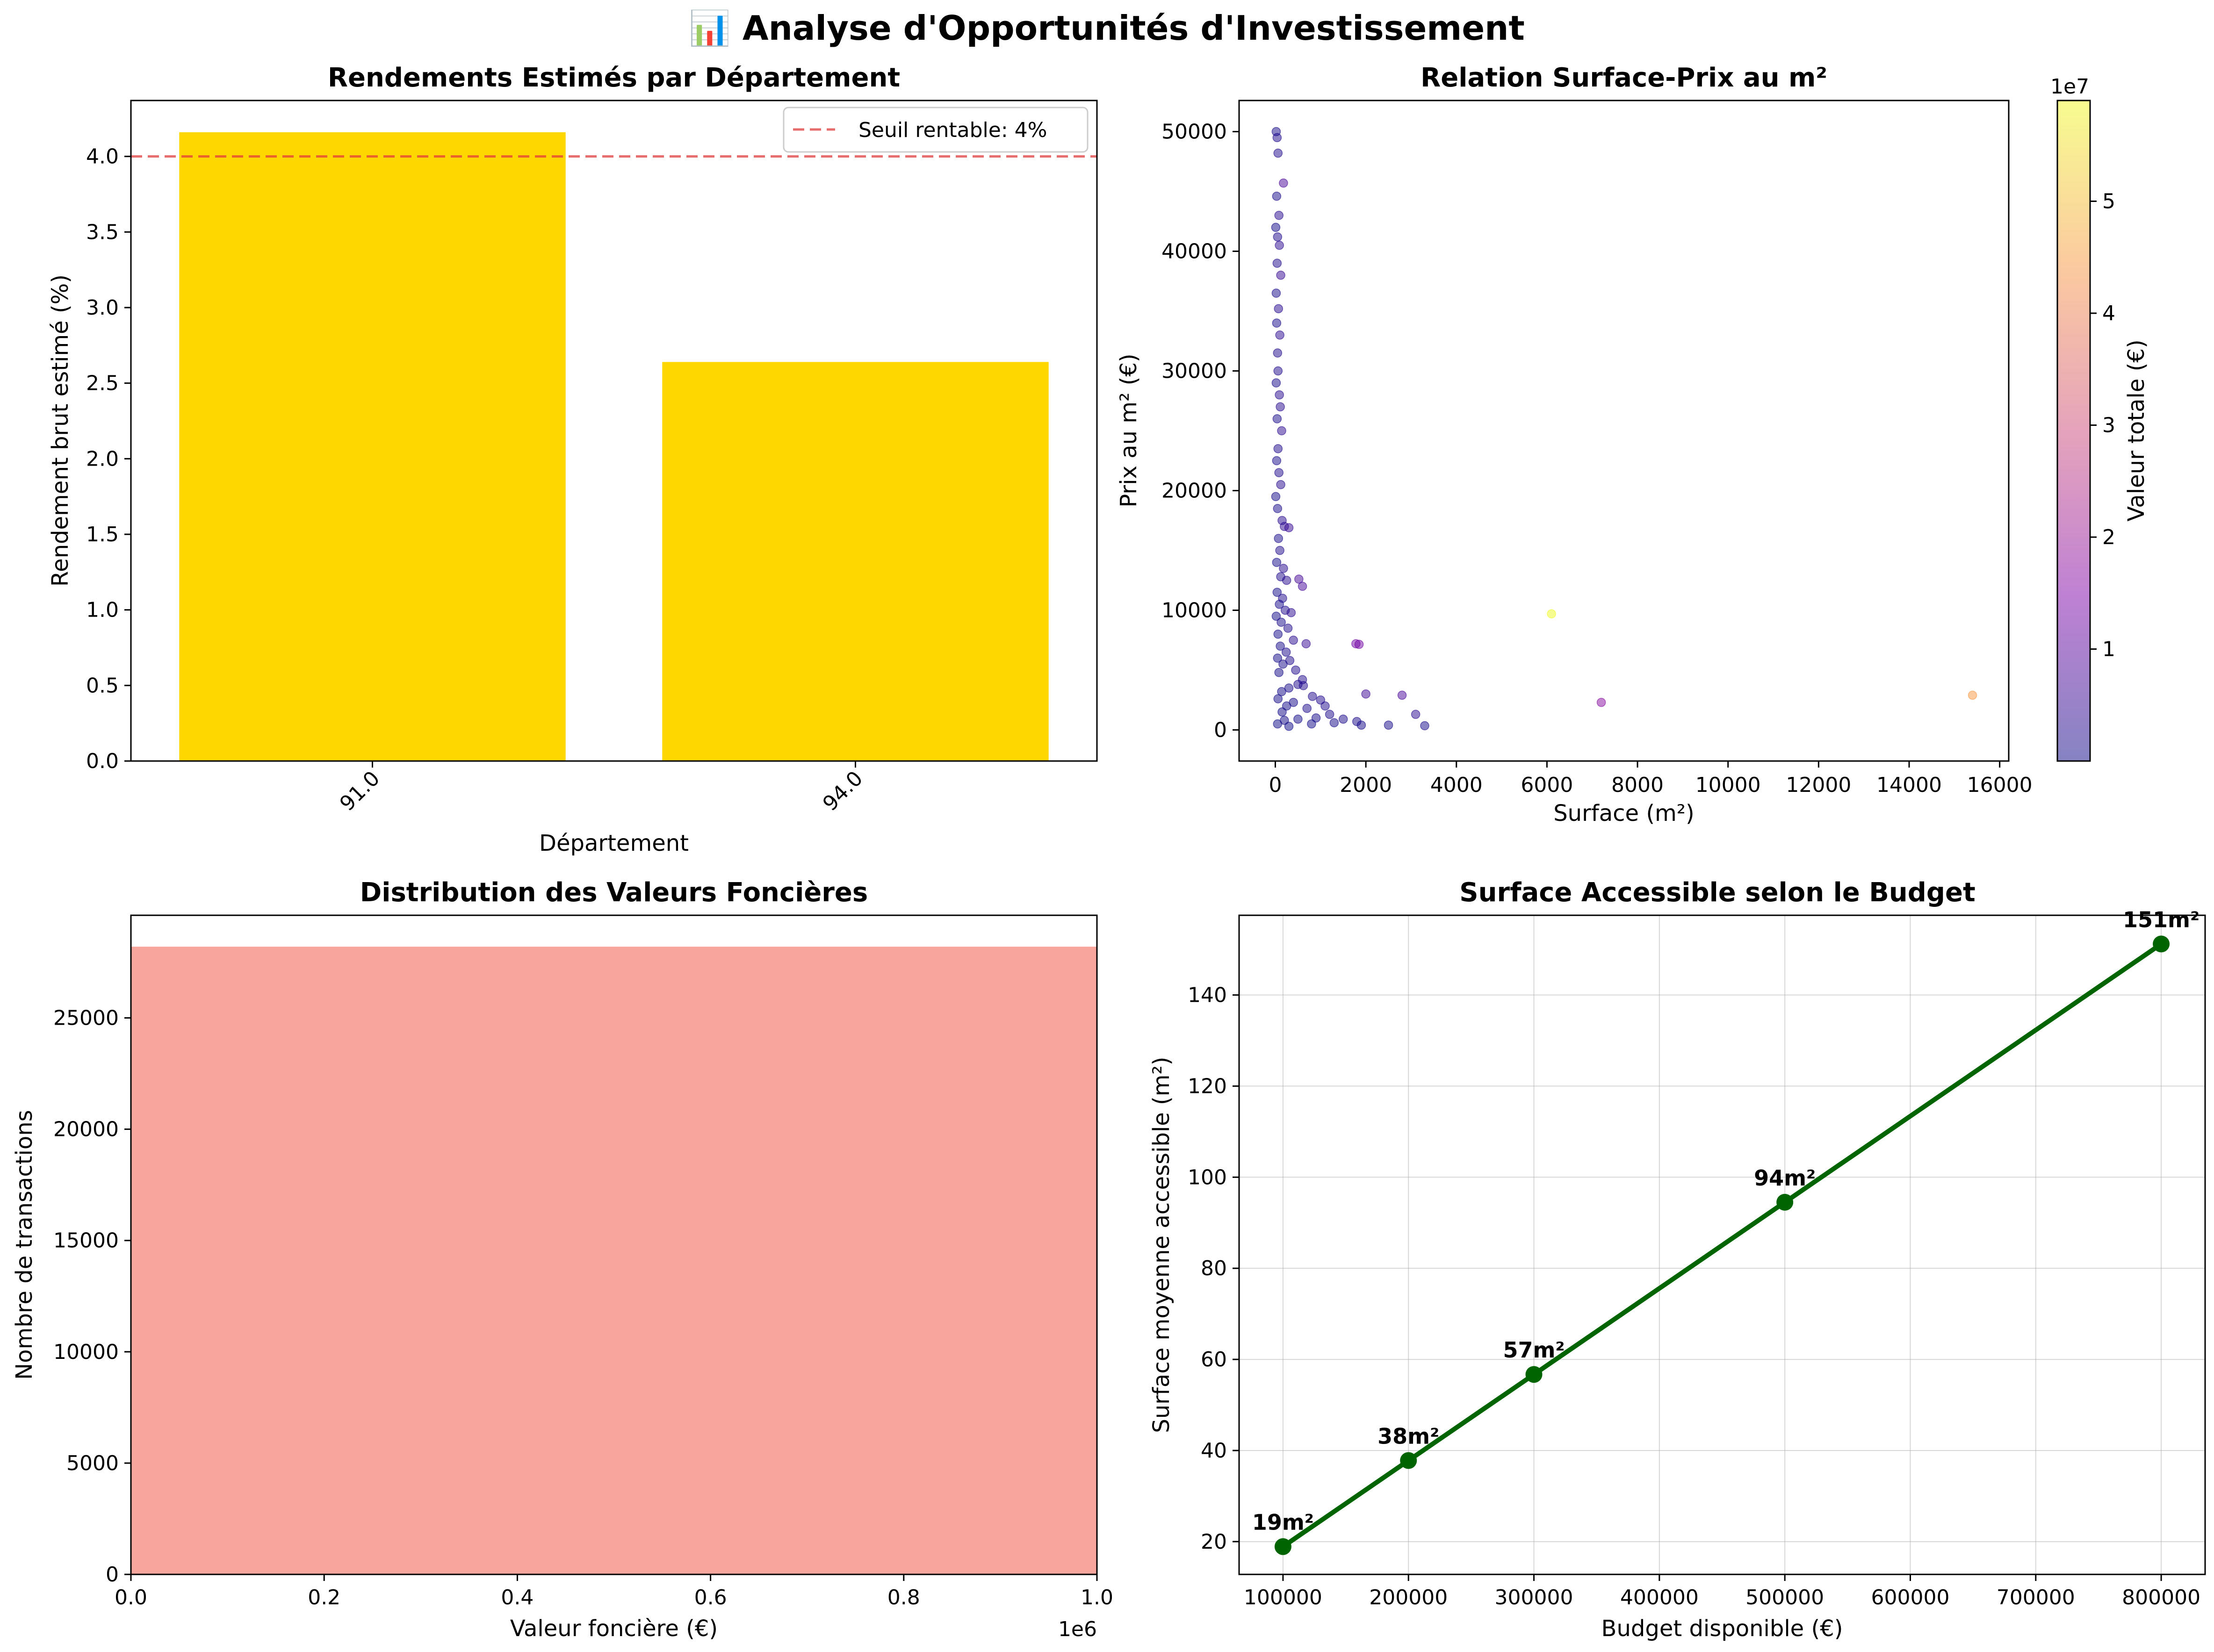 This screenshot has height=1652, width=2214. Describe the element at coordinates (1534, 1598) in the screenshot. I see `budget-x-tick-label: 300000` at that location.